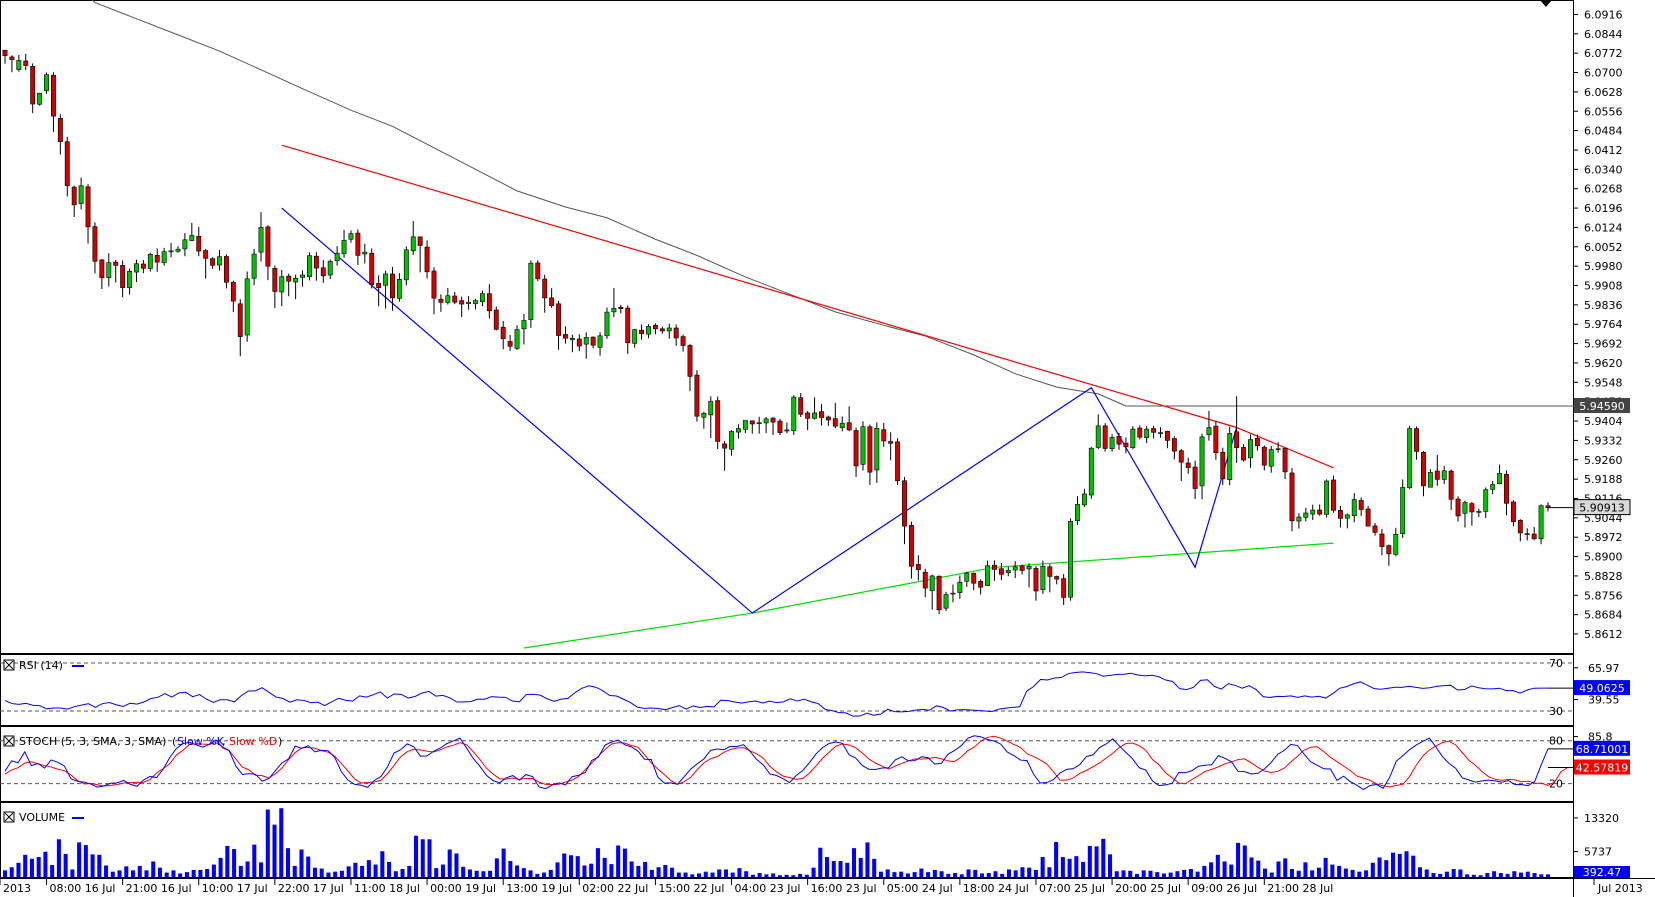 Image resolution: width=1655 pixels, height=897 pixels. Describe the element at coordinates (1603, 305) in the screenshot. I see `price-tick-label: 5.9836` at that location.